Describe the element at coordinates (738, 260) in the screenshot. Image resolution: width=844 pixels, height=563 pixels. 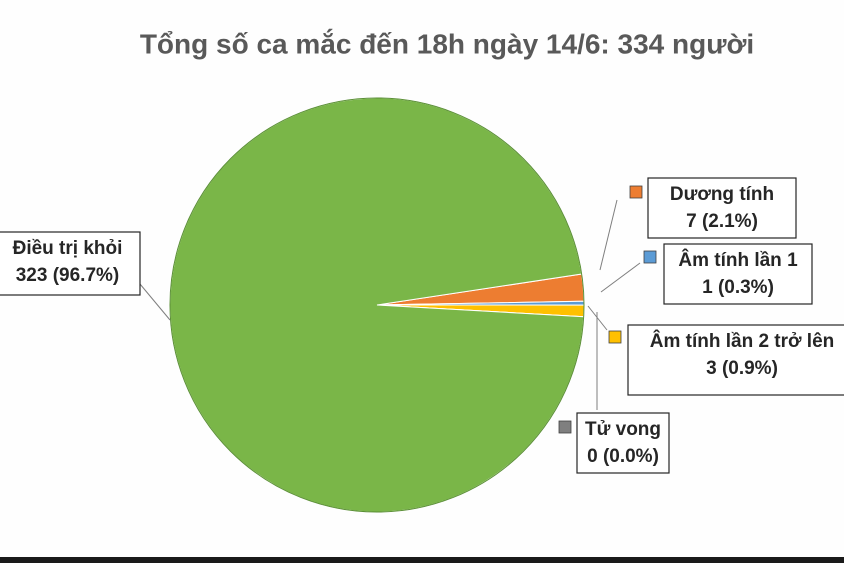
I see `label-name: Âm tính lần 1` at that location.